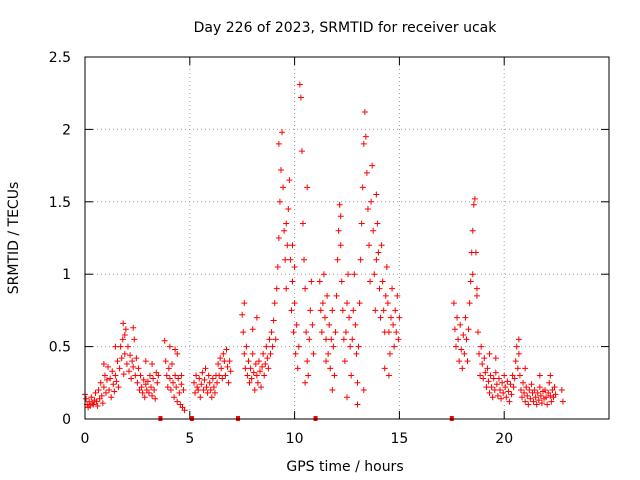 The width and height of the screenshot is (640, 480). What do you see at coordinates (399, 439) in the screenshot?
I see `x-tick-label: 15` at bounding box center [399, 439].